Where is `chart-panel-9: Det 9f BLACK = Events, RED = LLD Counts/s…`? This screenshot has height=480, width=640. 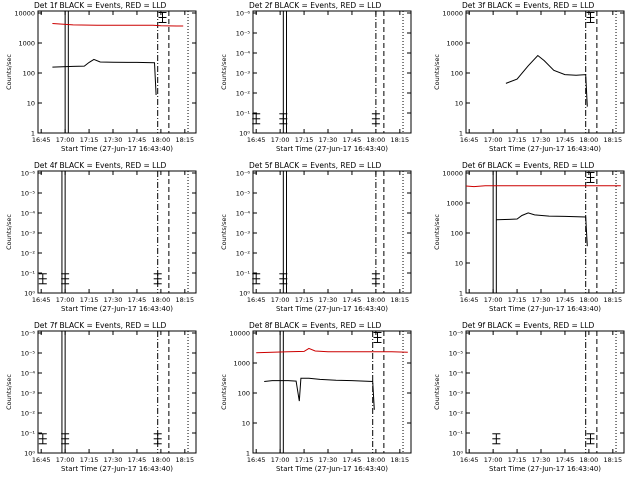 chart-panel-9: Det 9f BLACK = Events, RED = LLD Counts/s… is located at coordinates (529, 397).